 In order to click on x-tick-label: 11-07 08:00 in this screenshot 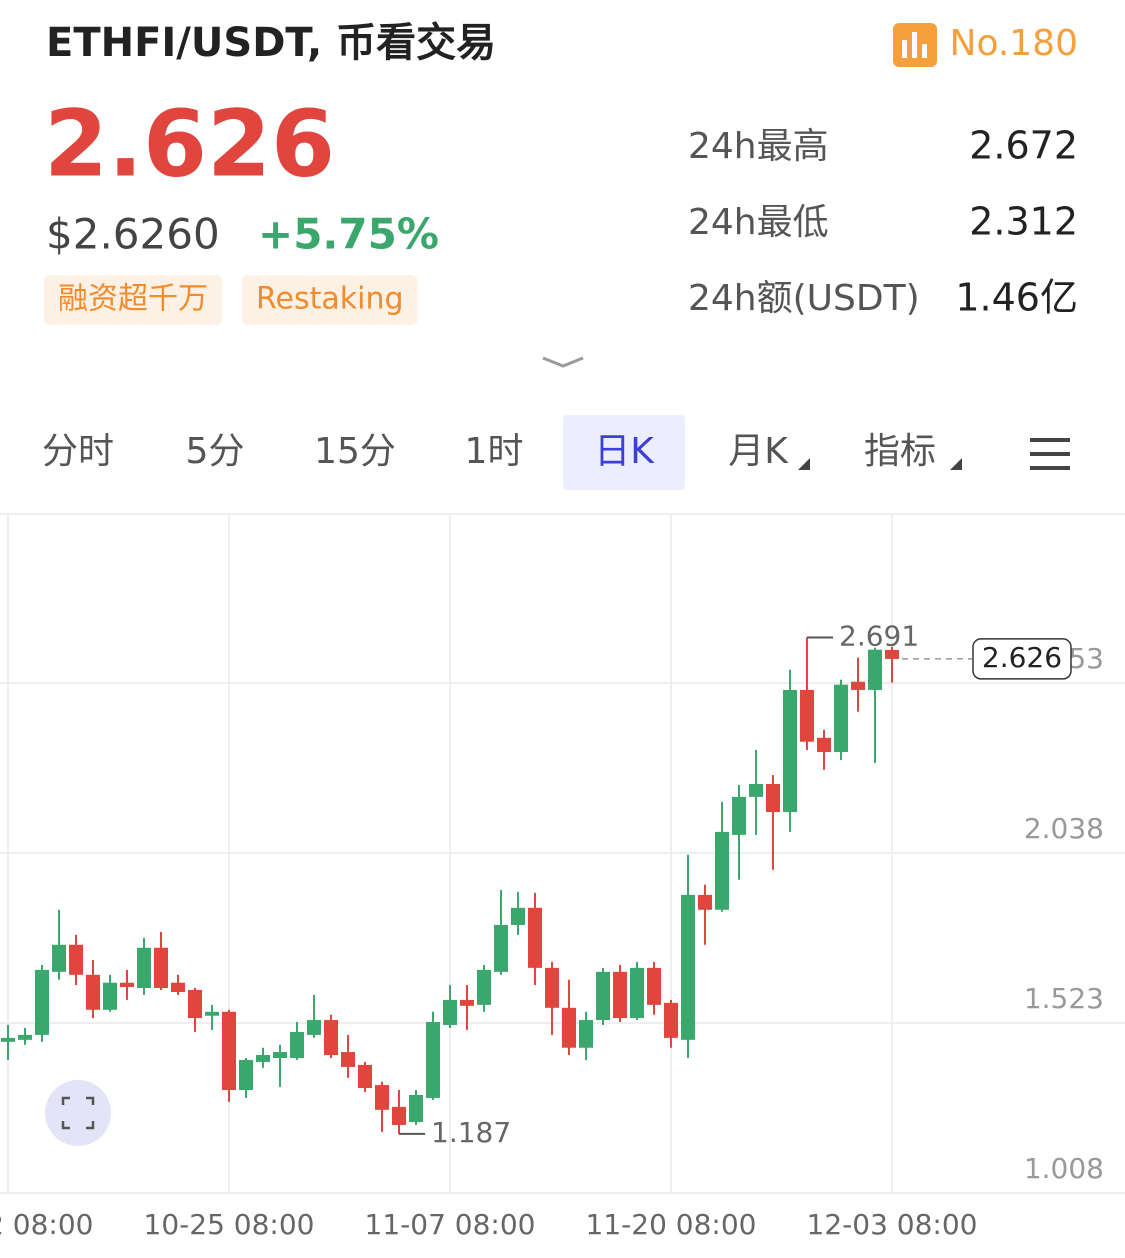, I will do `click(450, 1224)`.